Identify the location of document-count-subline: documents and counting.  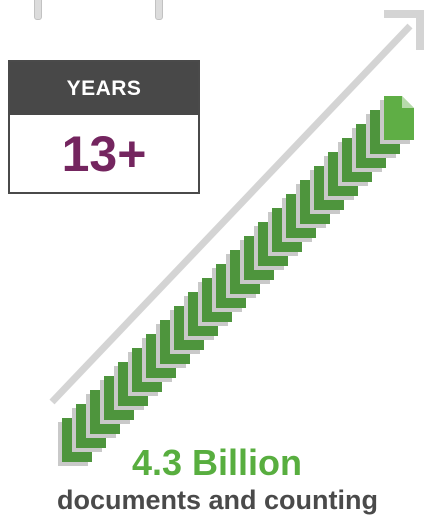
(217, 500).